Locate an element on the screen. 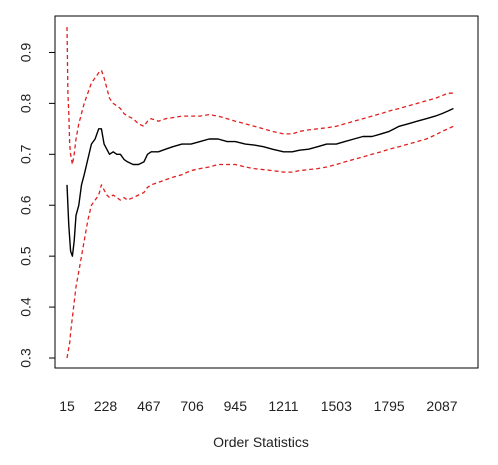  y-tick-label: 0.4 is located at coordinates (26, 307).